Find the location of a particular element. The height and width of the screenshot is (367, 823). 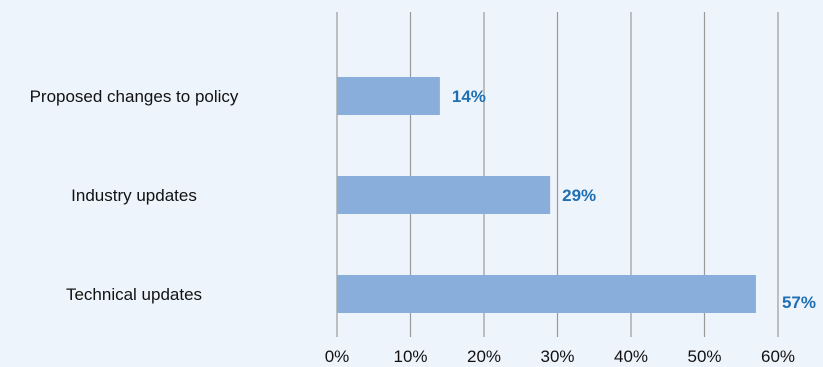

category-label: Proposed changes to policy is located at coordinates (134, 96).